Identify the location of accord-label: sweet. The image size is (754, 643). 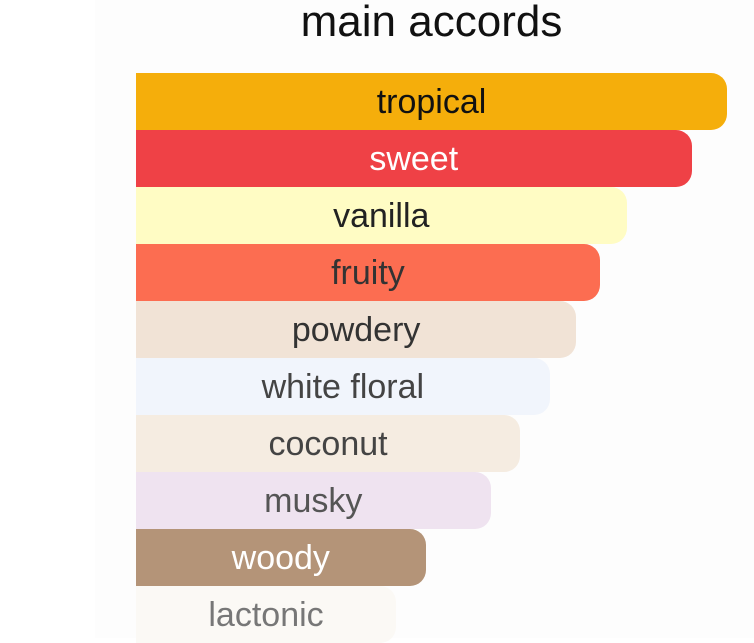
(414, 158).